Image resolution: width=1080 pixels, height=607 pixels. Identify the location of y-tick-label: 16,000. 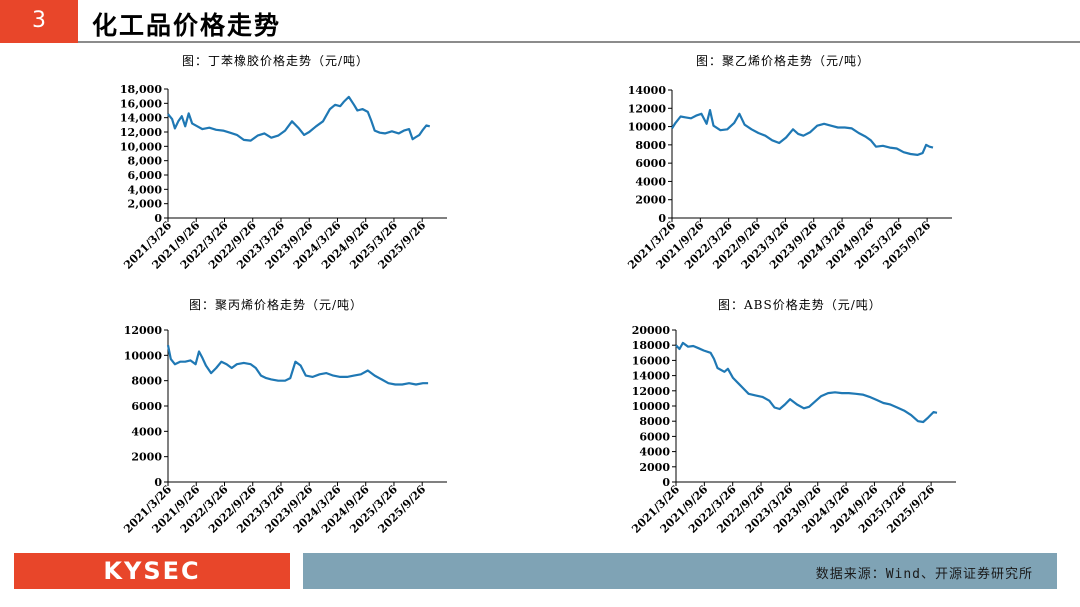
(141, 103).